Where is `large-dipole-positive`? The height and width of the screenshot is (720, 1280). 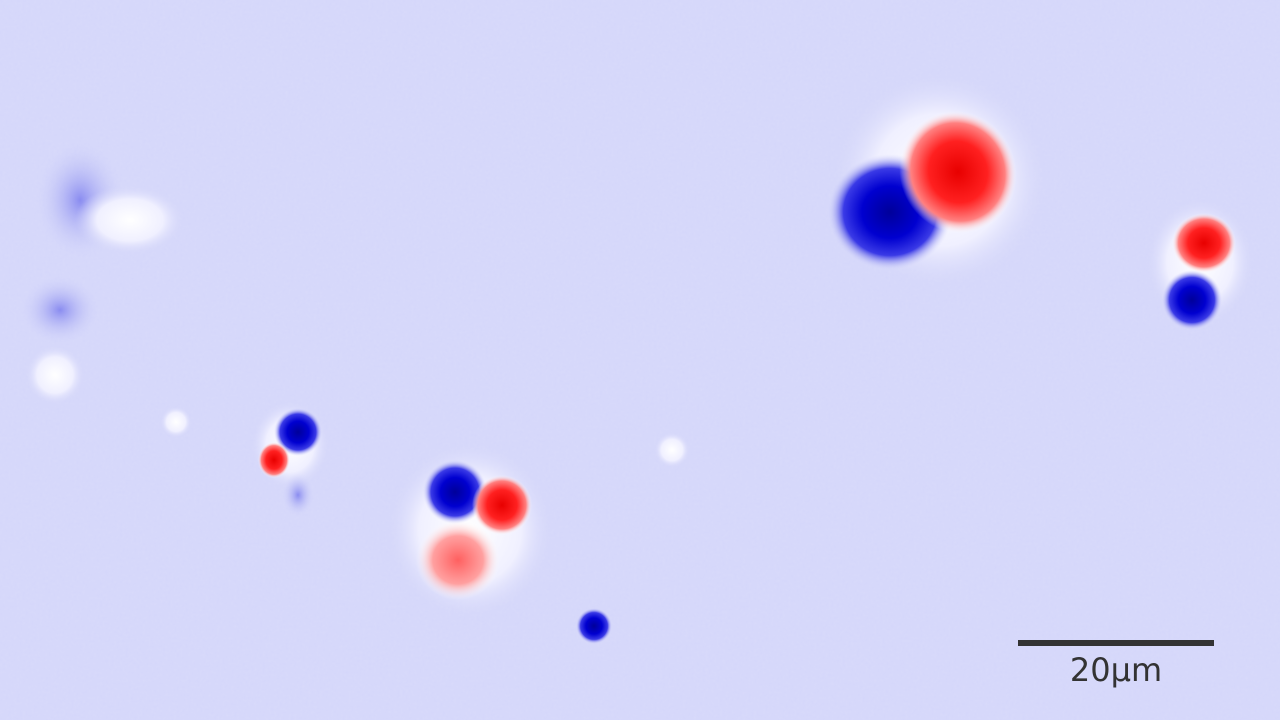
large-dipole-positive is located at coordinates (958, 172).